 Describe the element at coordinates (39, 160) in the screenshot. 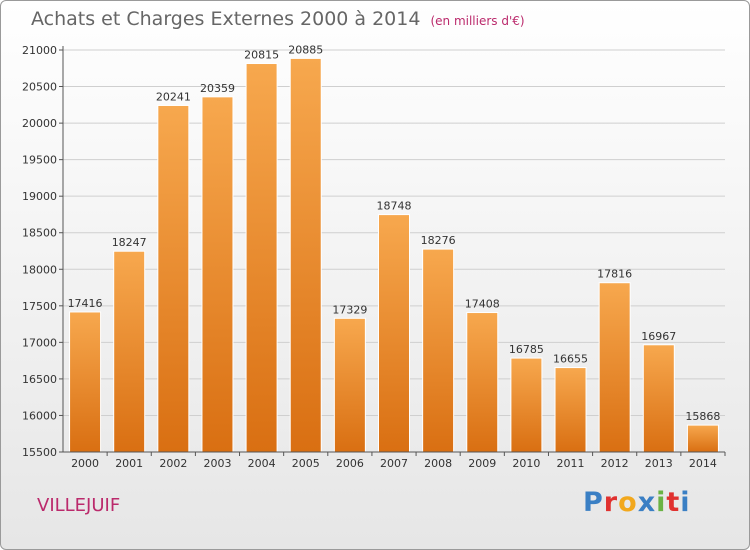

I see `y-tick-label: 19500` at that location.